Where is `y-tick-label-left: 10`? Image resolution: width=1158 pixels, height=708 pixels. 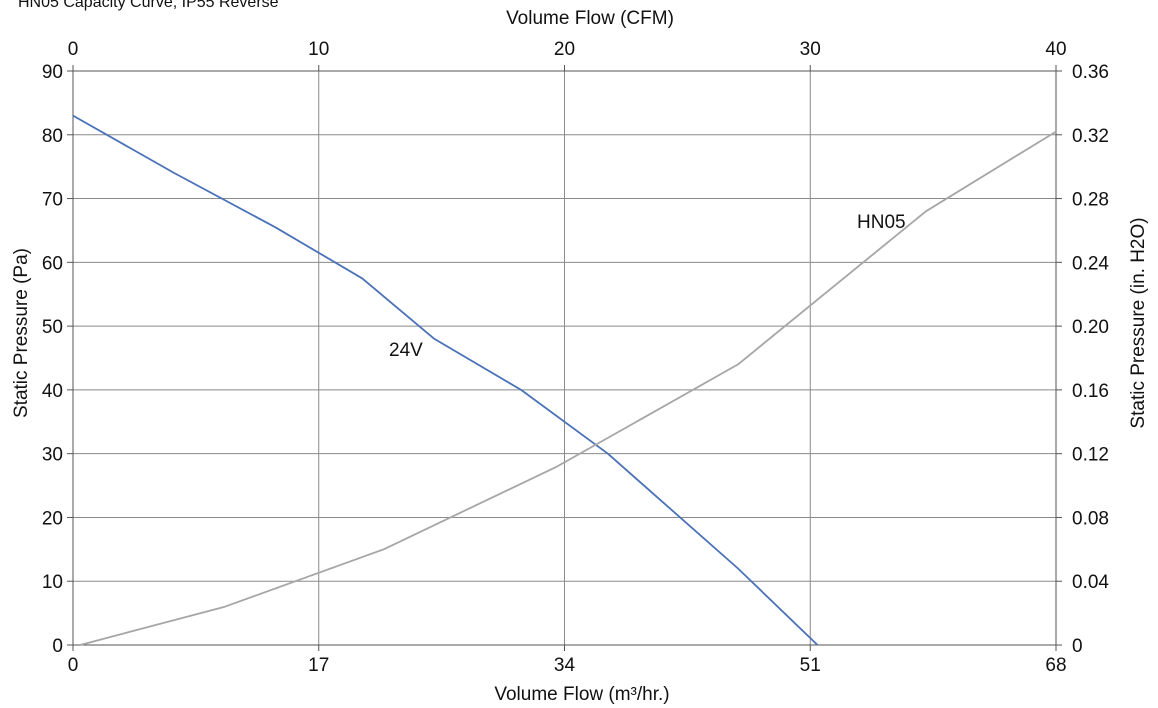 y-tick-label-left: 10 is located at coordinates (52, 582).